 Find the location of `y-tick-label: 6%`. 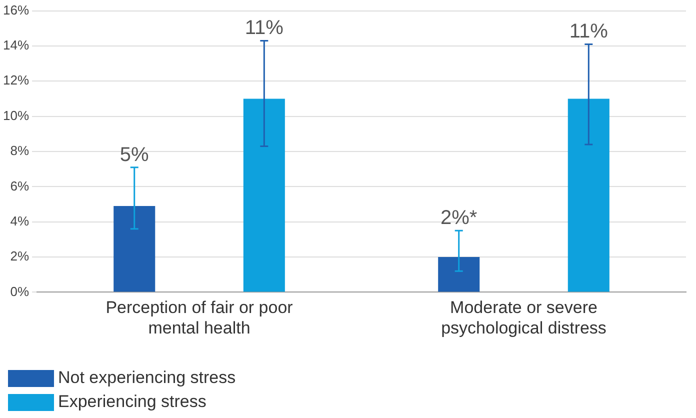

y-tick-label: 6% is located at coordinates (20, 186).